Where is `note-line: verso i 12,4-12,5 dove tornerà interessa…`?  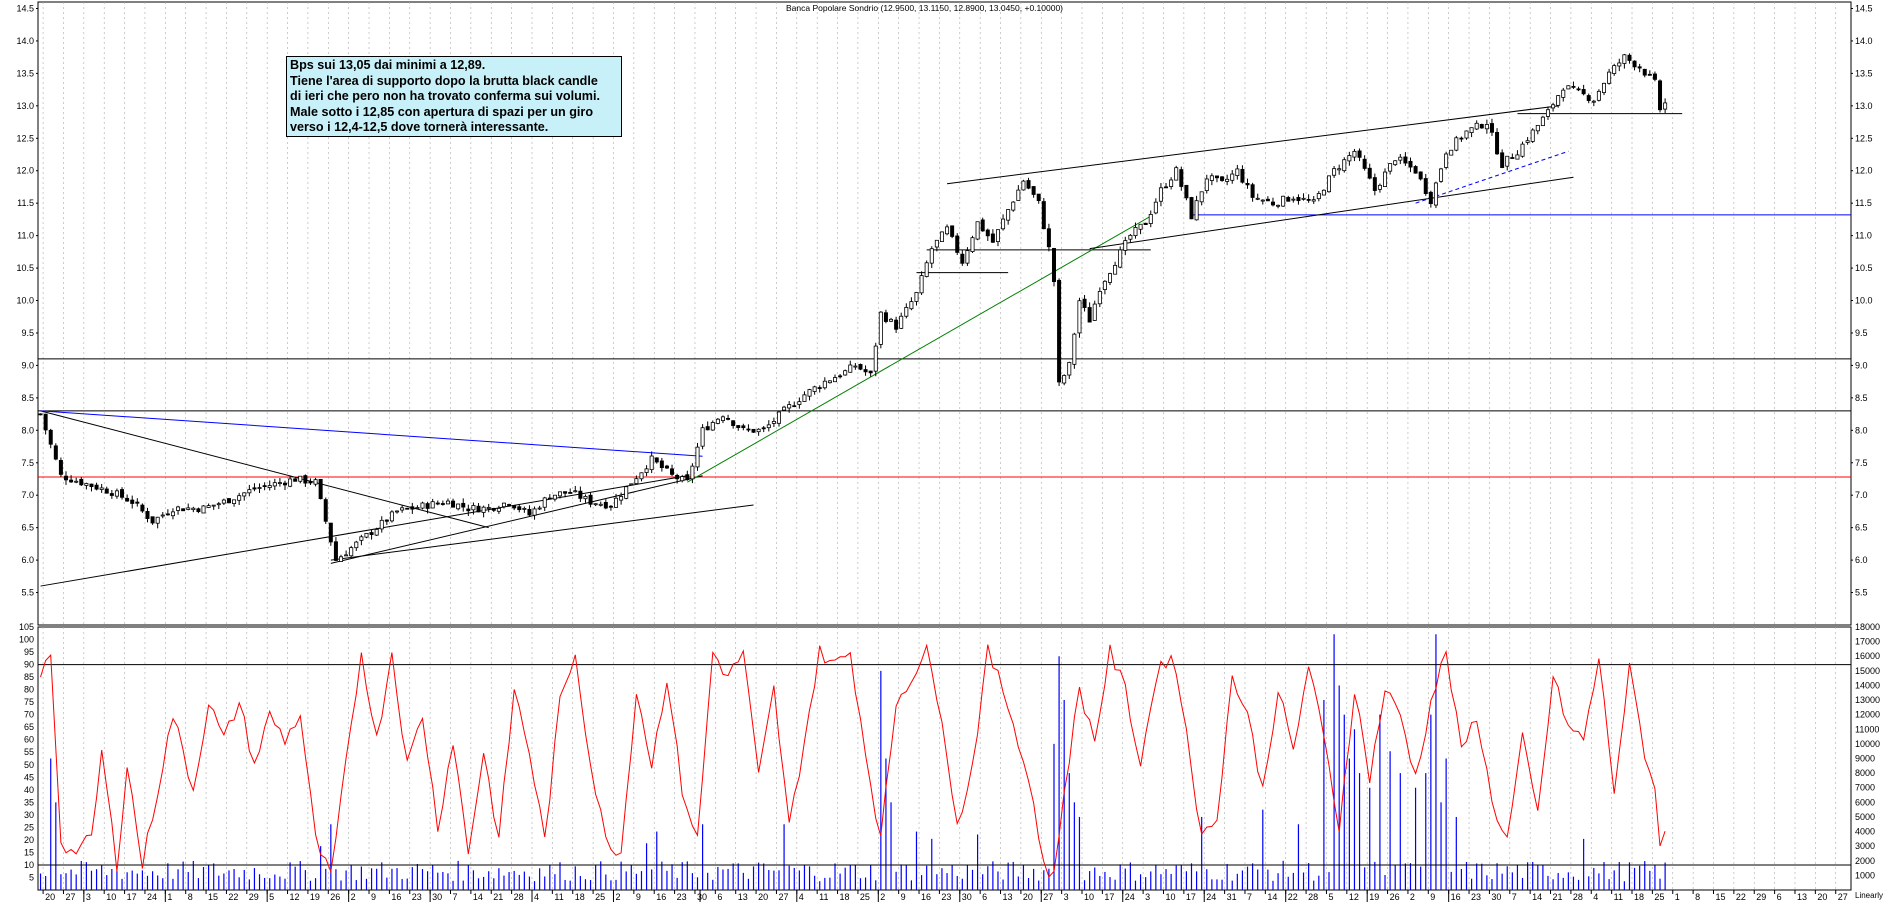
note-line: verso i 12,4-12,5 dove tornerà interessa… is located at coordinates (419, 127).